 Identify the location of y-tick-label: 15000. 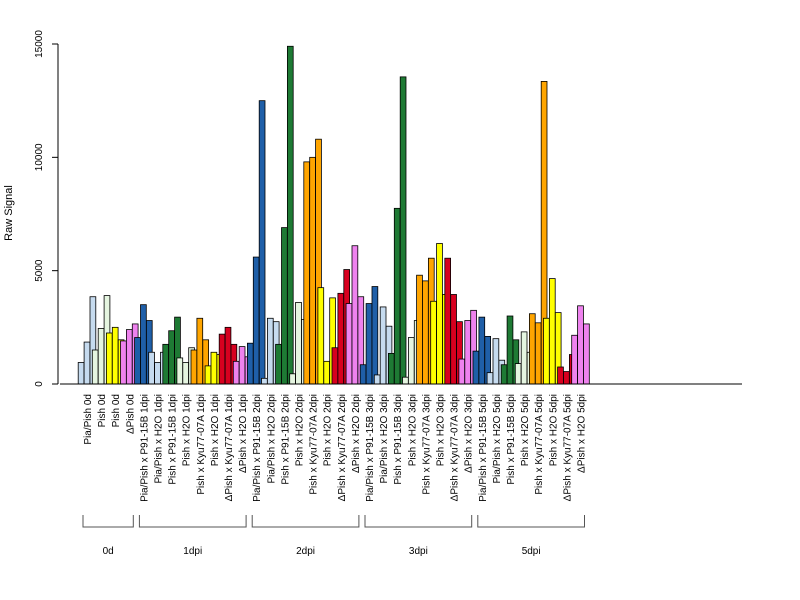
(39, 44).